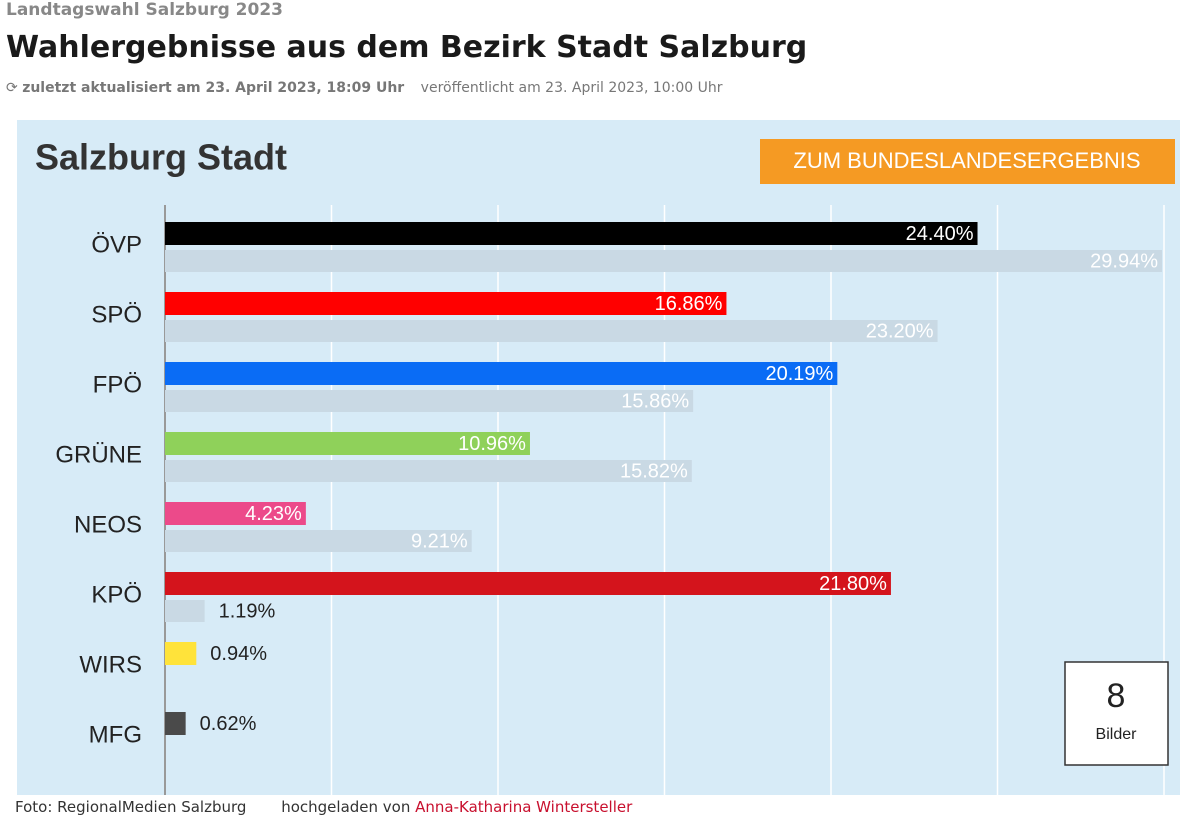 The height and width of the screenshot is (821, 1200). What do you see at coordinates (853, 584) in the screenshot?
I see `value-label: 21.80%` at bounding box center [853, 584].